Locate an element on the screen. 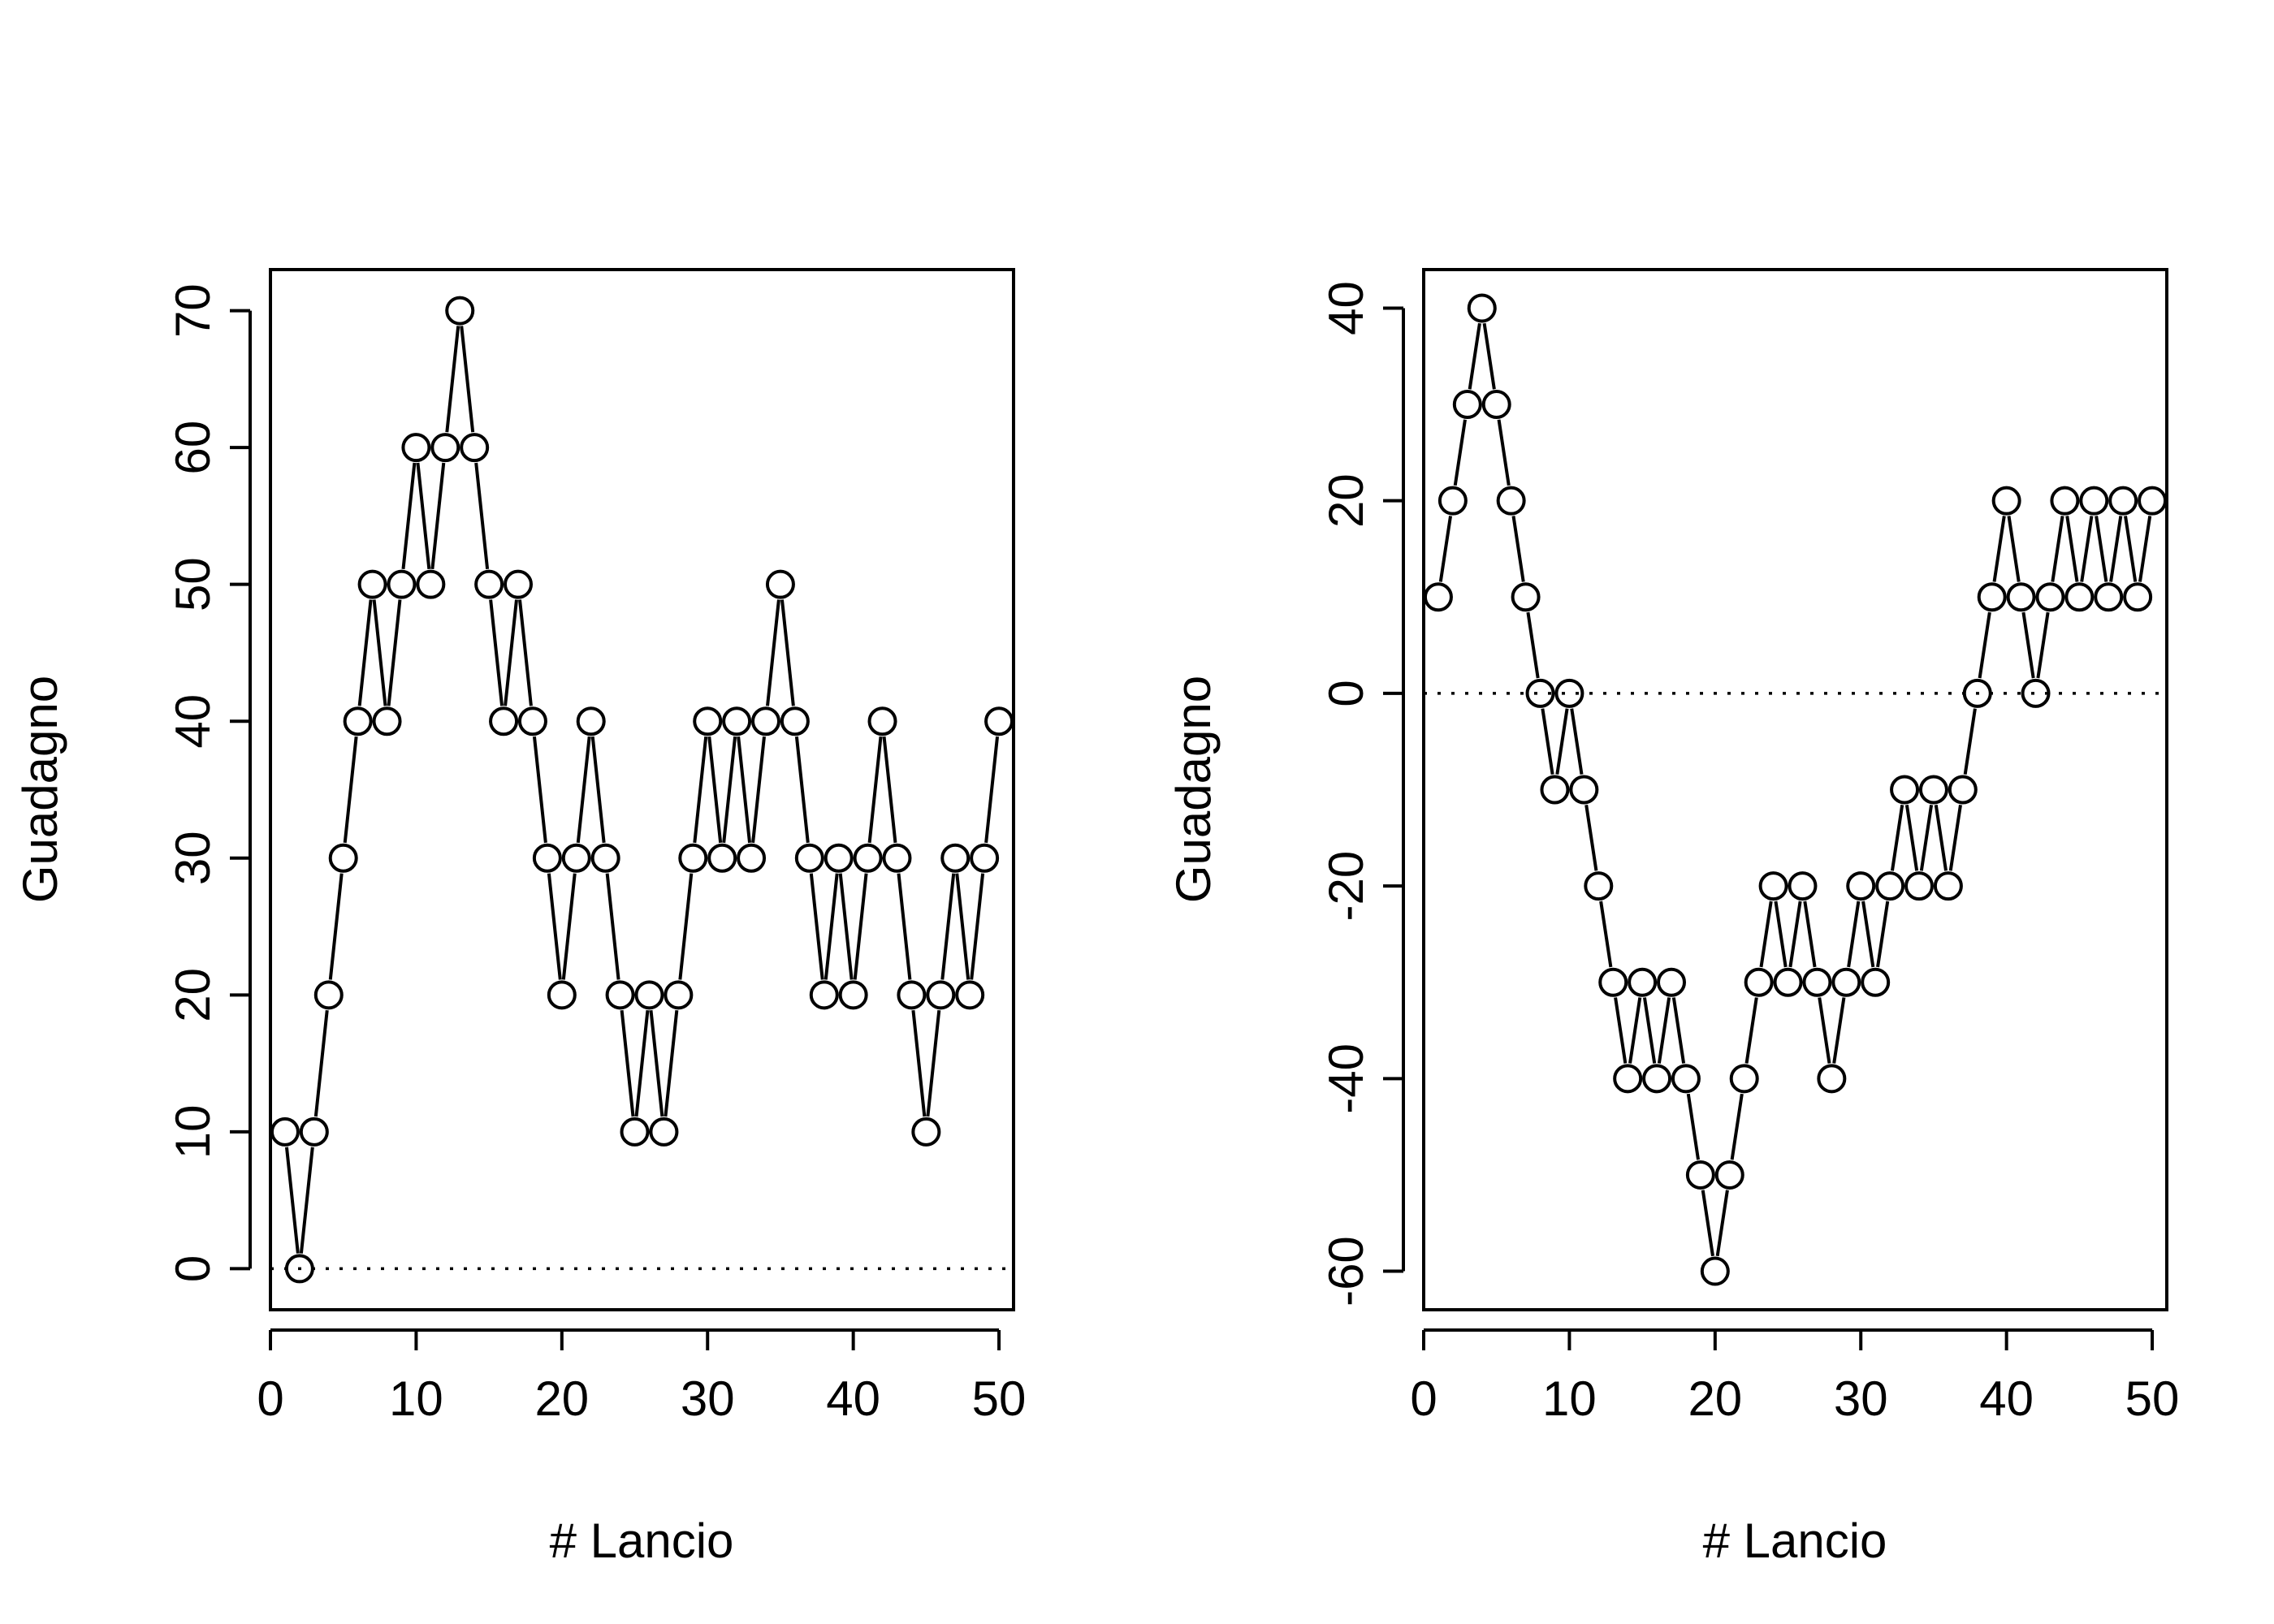  left-y-tick-label: 70 is located at coordinates (193, 311).